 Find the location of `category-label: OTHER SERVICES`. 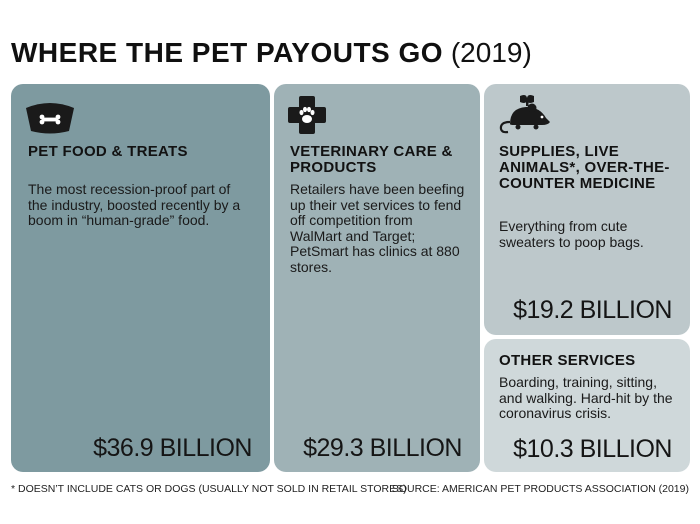

category-label: OTHER SERVICES is located at coordinates (567, 360).